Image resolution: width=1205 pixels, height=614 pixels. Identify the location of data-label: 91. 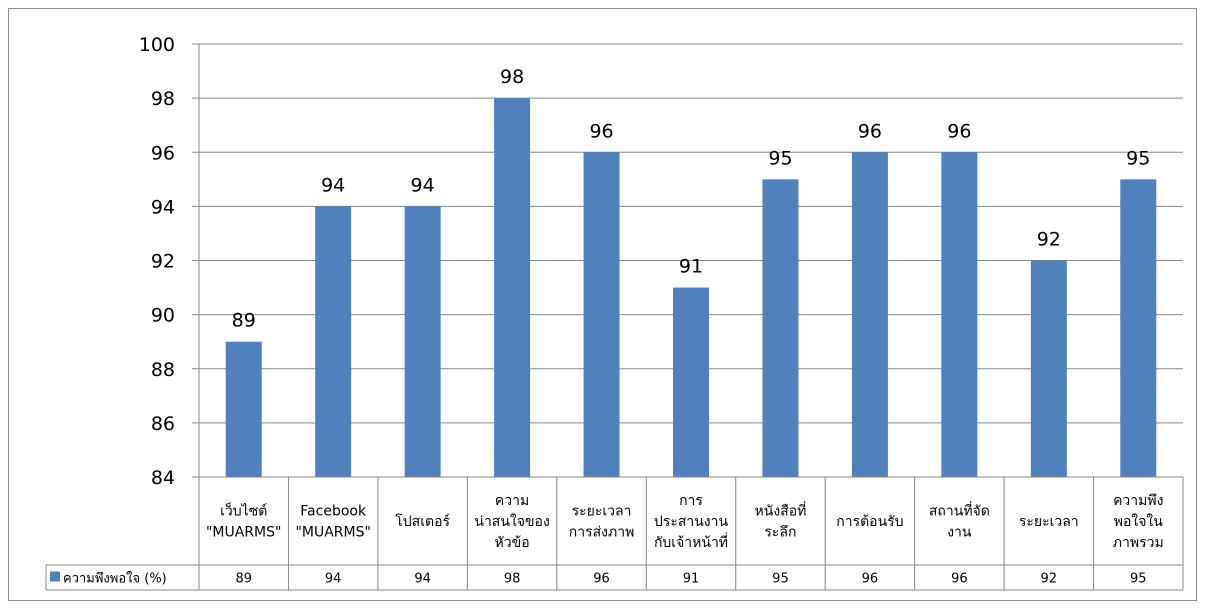
(691, 267).